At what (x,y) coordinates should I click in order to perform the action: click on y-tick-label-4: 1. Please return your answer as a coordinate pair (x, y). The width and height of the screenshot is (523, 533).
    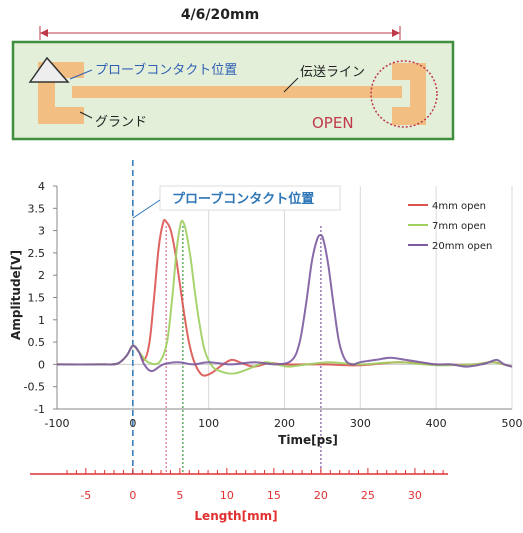
    Looking at the image, I should click on (41, 320).